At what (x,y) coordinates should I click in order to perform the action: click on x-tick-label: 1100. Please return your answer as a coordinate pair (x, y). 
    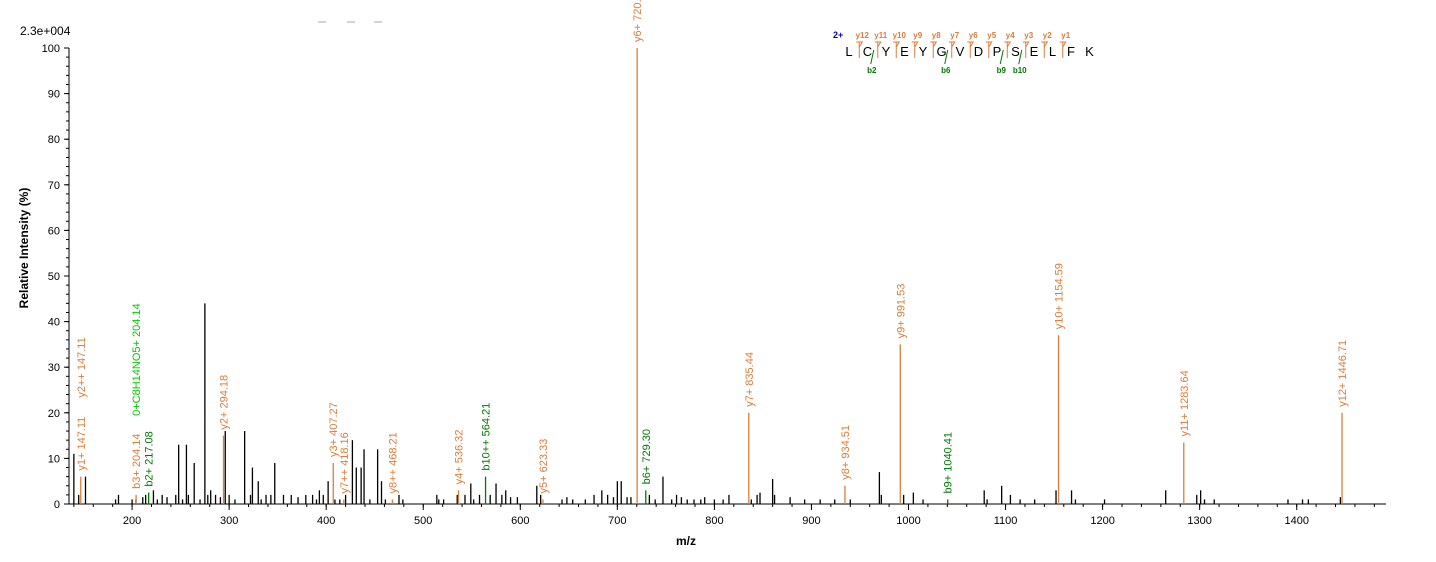
    Looking at the image, I should click on (1006, 521).